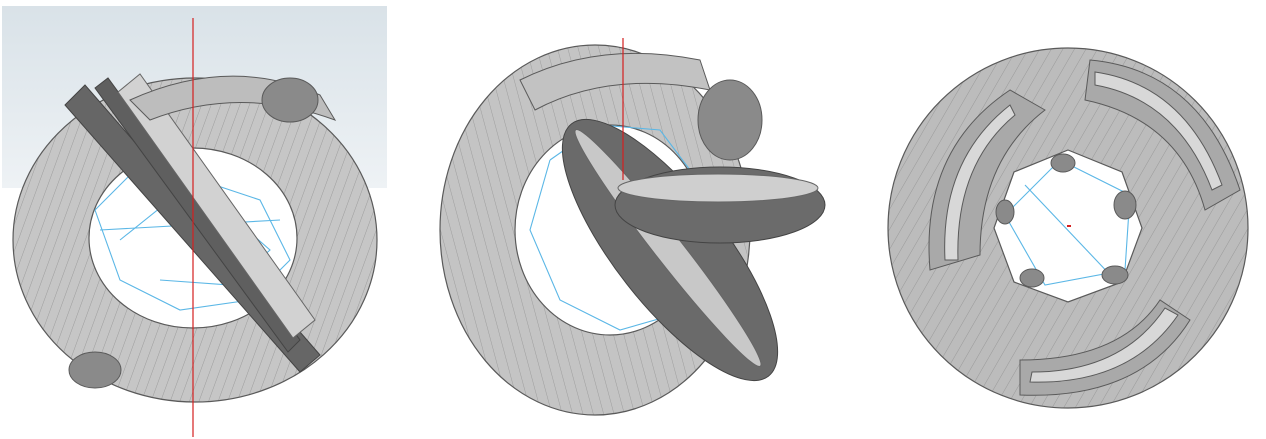  I want to click on center-axis-marker, so click(1069, 226).